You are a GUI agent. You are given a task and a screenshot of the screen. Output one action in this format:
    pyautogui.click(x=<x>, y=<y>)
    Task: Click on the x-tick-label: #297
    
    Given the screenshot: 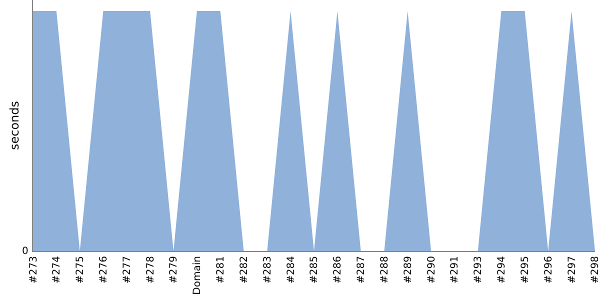 What is the action you would take?
    pyautogui.click(x=572, y=270)
    